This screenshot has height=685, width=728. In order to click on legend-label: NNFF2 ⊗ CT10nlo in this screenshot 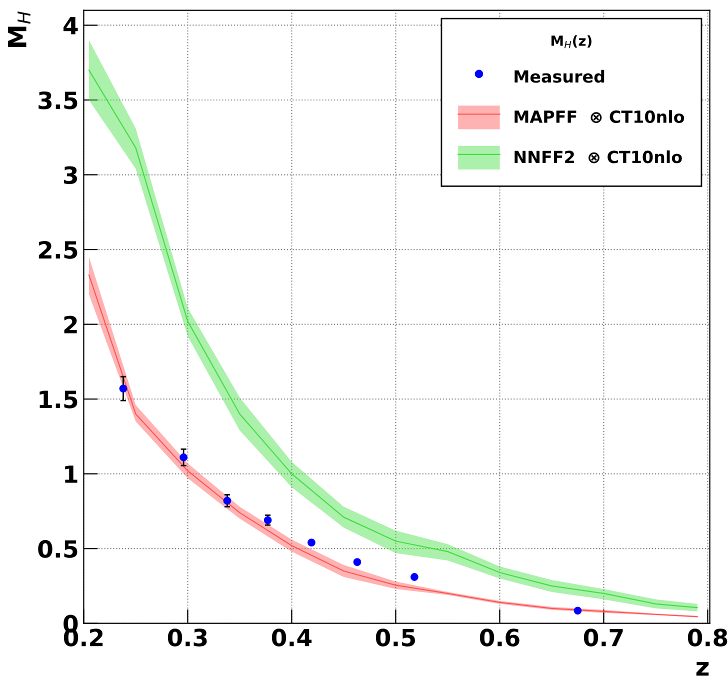, I will do `click(598, 157)`.